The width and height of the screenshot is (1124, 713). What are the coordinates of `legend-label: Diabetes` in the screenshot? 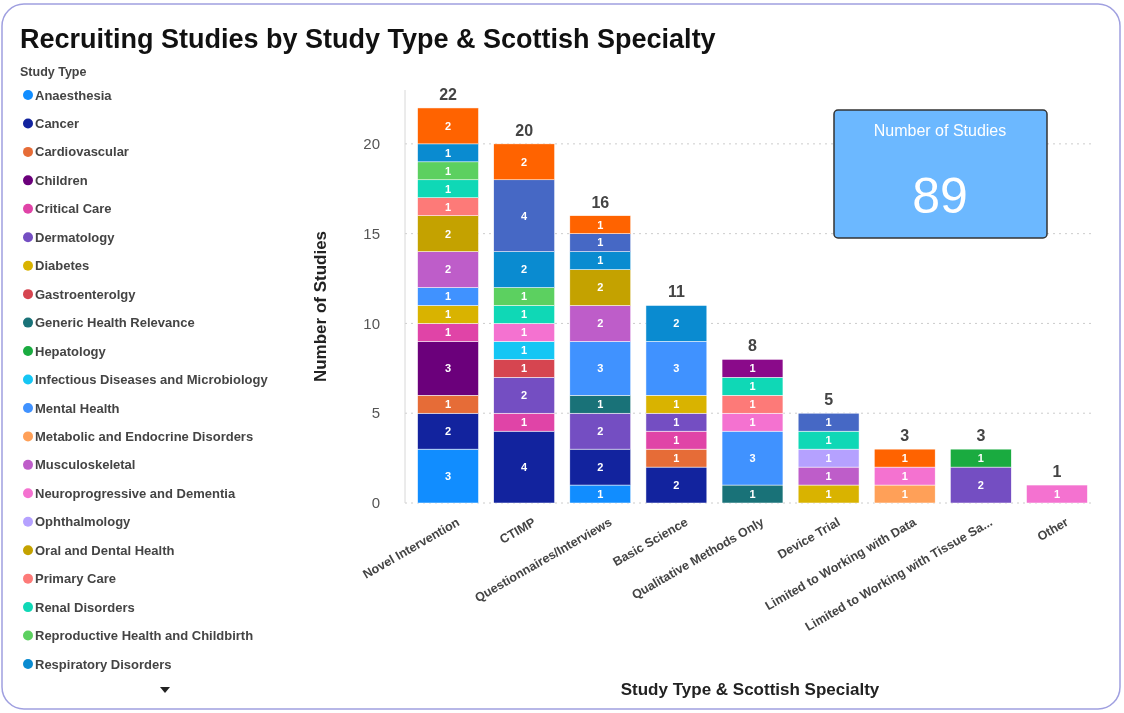 It's located at (62, 266).